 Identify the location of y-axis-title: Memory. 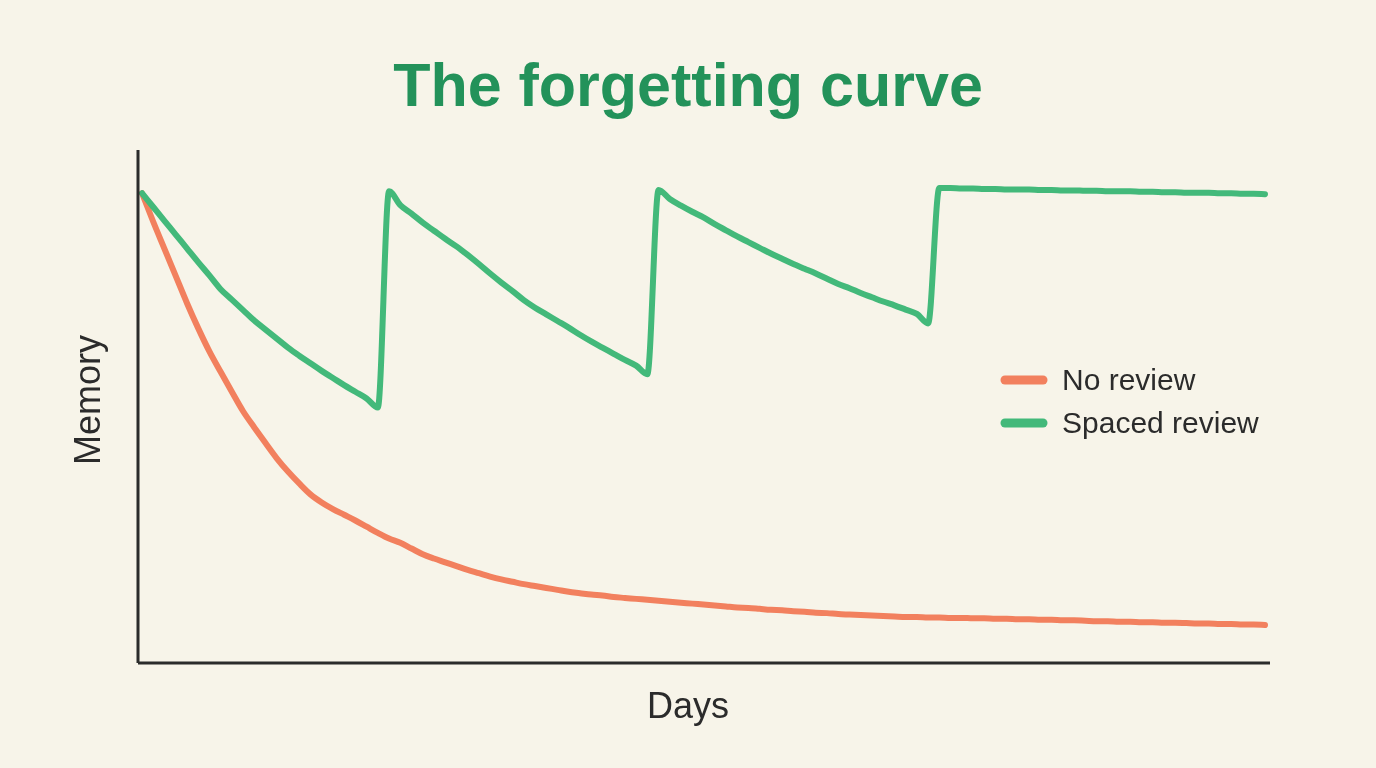
(87, 400).